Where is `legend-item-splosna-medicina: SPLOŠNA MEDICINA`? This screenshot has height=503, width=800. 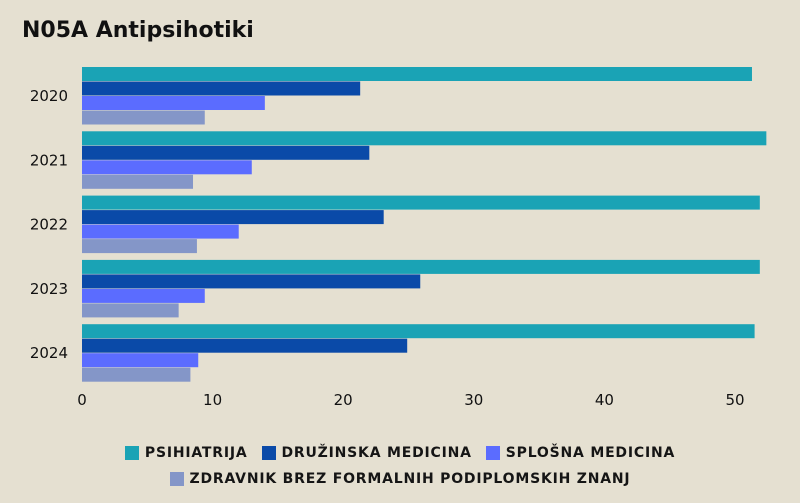 legend-item-splosna-medicina: SPLOŠNA MEDICINA is located at coordinates (580, 453).